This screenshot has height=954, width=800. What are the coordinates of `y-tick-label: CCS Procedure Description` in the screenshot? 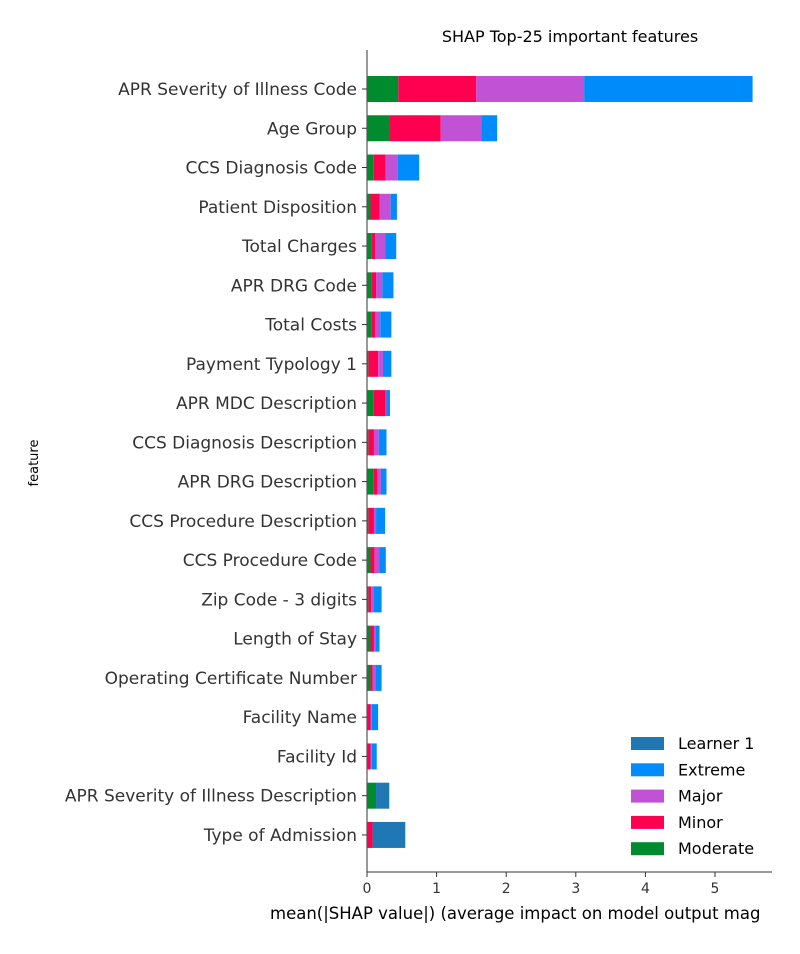 It's located at (243, 522).